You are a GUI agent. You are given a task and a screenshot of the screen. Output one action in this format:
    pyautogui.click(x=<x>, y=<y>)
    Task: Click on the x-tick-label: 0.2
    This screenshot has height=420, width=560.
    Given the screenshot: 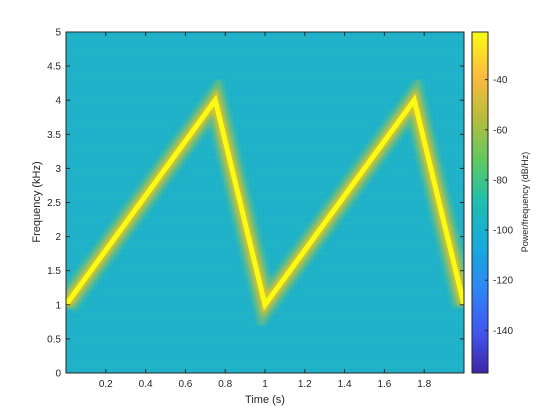 What is the action you would take?
    pyautogui.click(x=106, y=384)
    